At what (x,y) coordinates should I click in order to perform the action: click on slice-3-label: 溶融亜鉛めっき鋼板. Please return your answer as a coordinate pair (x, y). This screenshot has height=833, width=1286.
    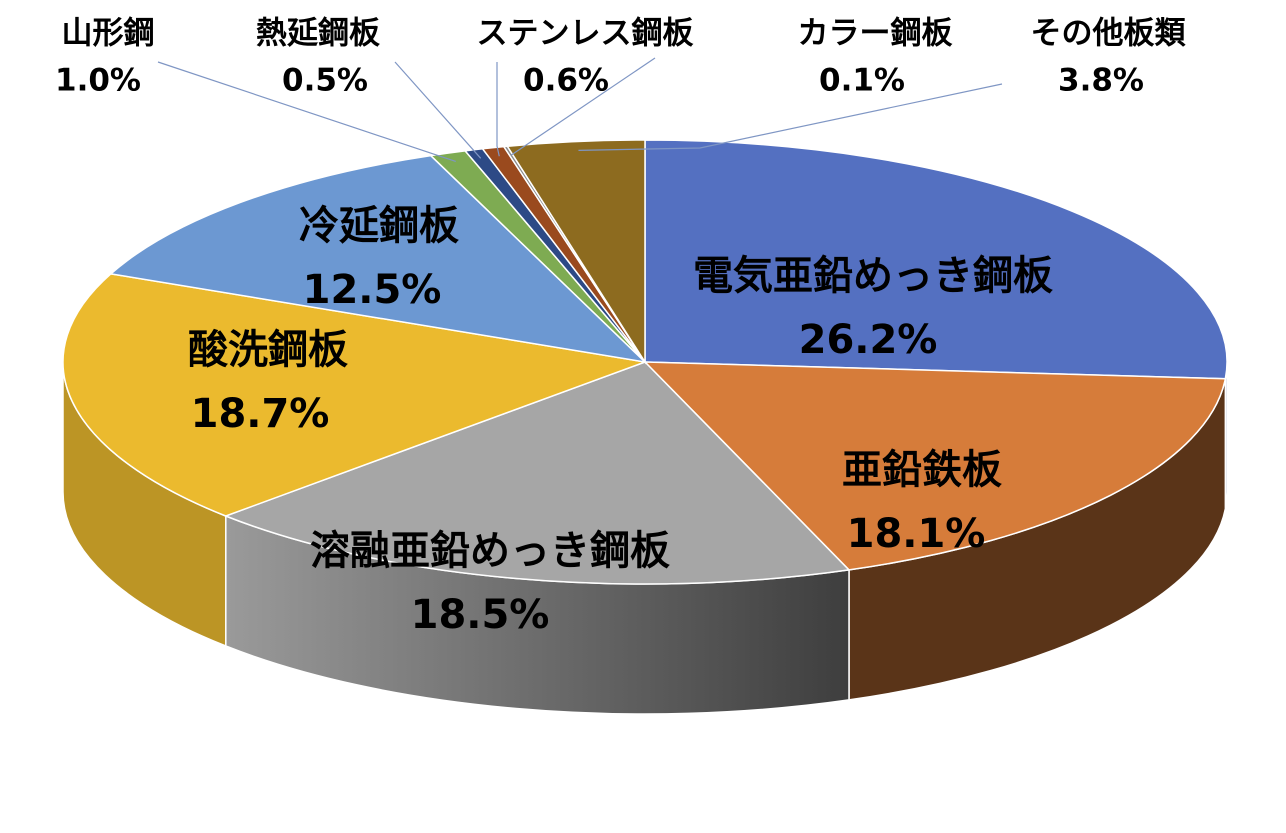
    Looking at the image, I should click on (490, 551).